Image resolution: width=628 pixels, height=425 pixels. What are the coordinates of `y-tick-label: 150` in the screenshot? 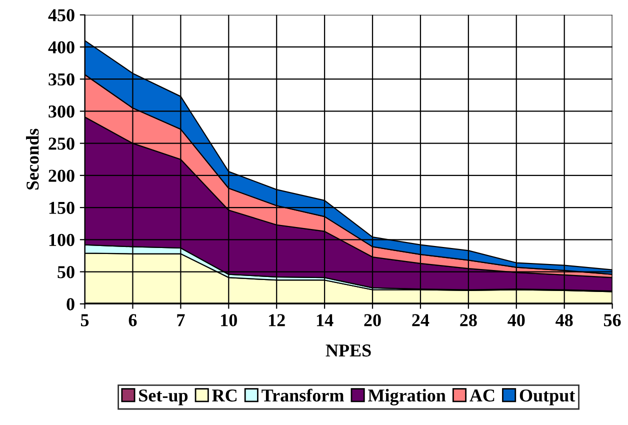 It's located at (61, 208).